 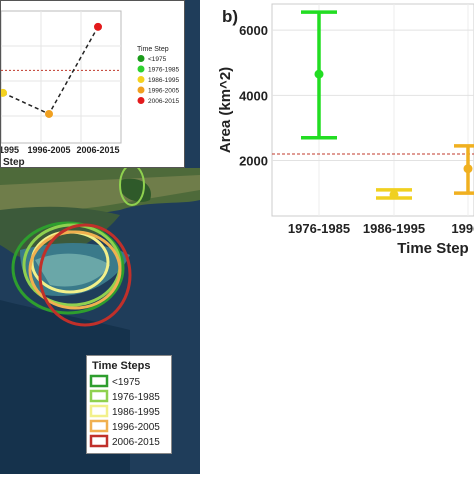 I want to click on map-legend-label: 1986-1995, so click(x=136, y=412).